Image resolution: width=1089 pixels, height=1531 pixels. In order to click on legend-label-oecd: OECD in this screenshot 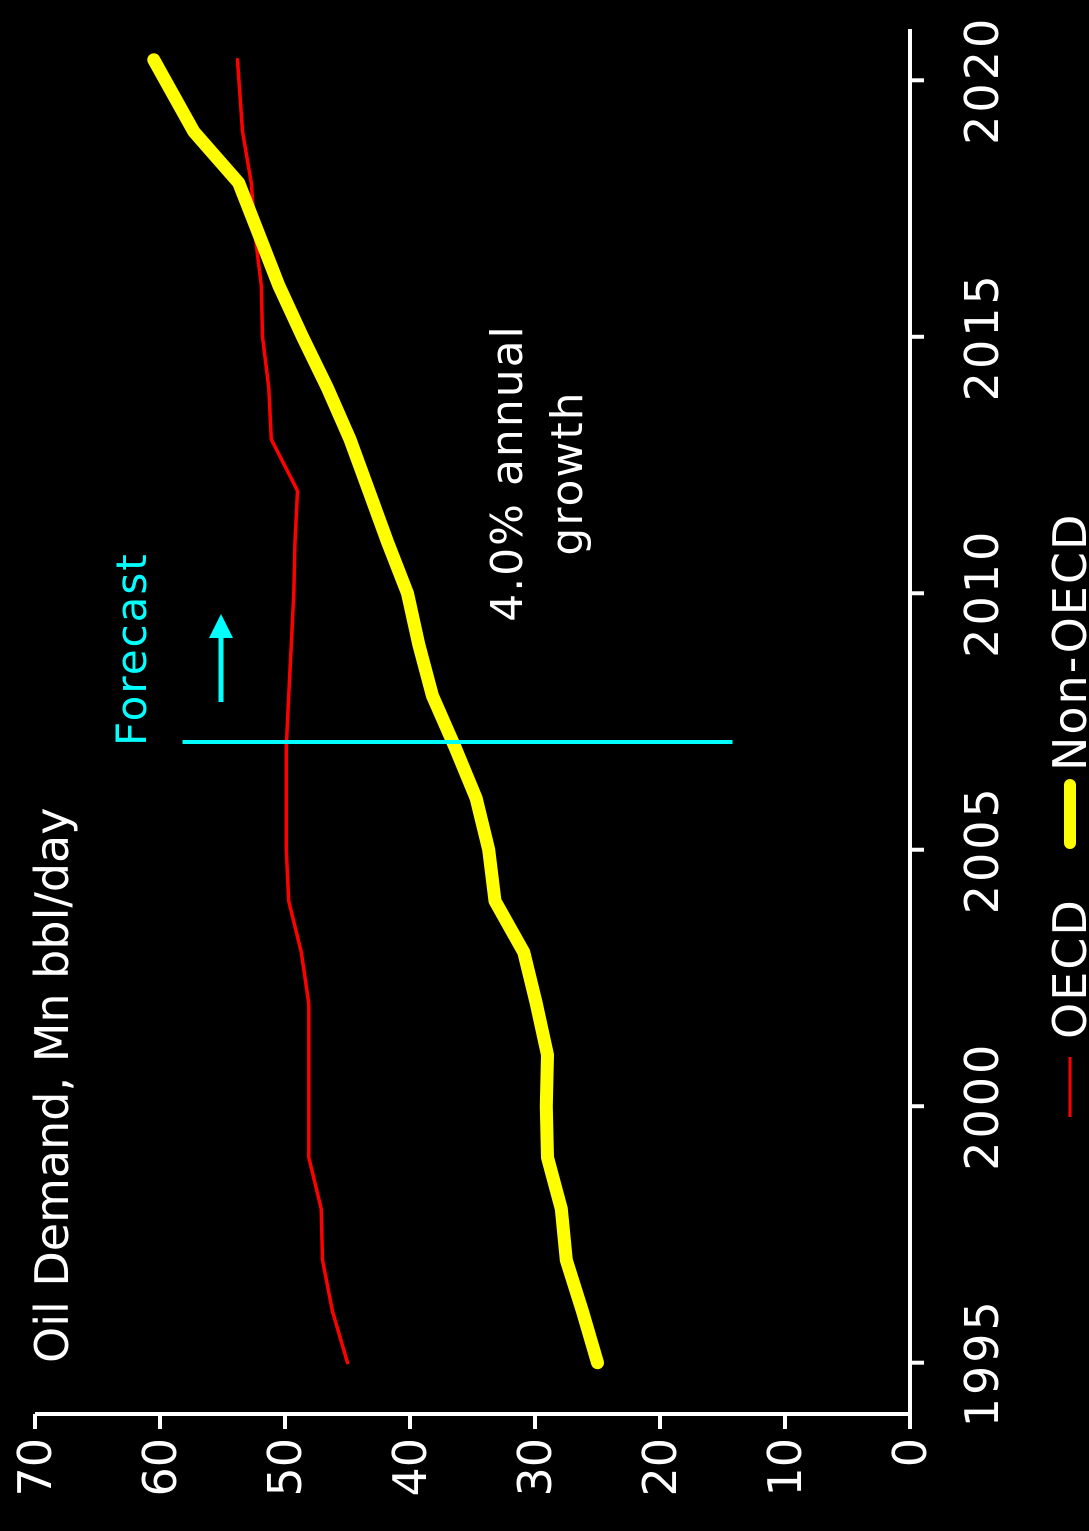, I will do `click(1066, 968)`.